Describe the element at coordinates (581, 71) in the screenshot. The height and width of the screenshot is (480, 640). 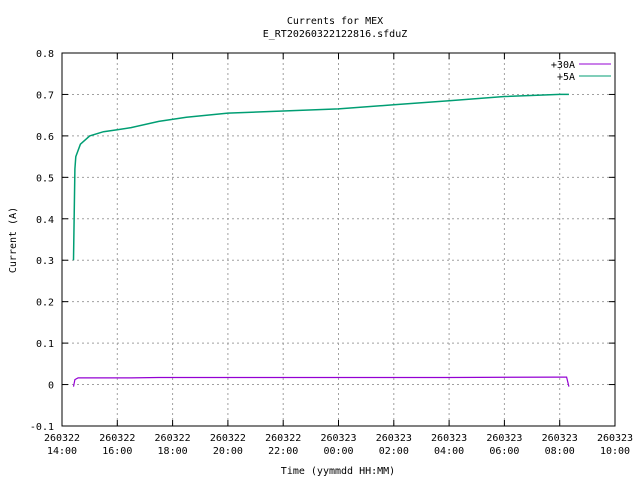
I see `legend: +30A +5A` at that location.